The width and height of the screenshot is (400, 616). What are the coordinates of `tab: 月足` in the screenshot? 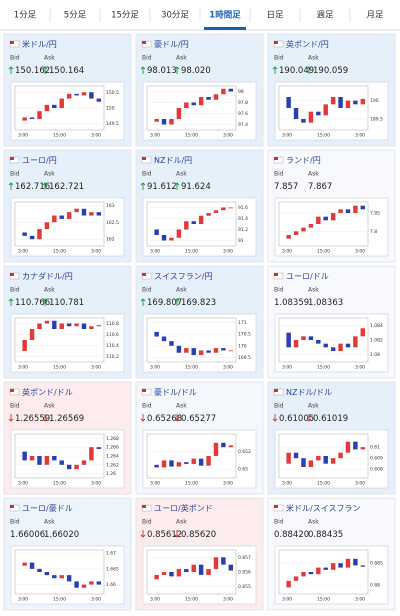 It's located at (375, 16).